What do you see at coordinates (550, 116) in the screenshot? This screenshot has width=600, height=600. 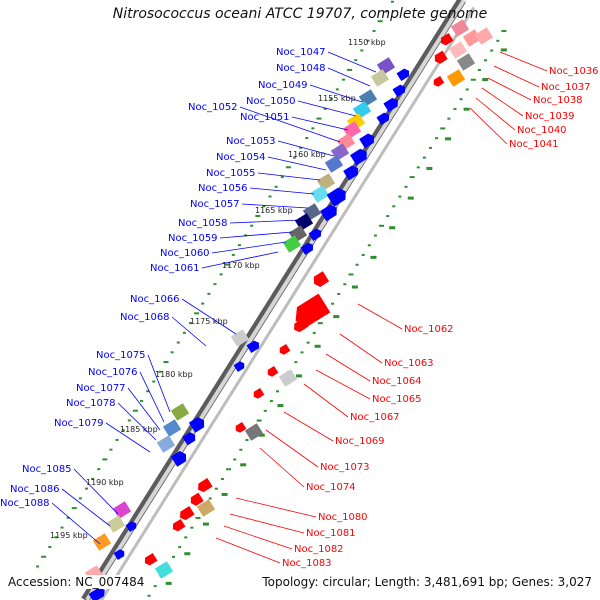 I see `gene-label-right: Noc_1039` at bounding box center [550, 116].